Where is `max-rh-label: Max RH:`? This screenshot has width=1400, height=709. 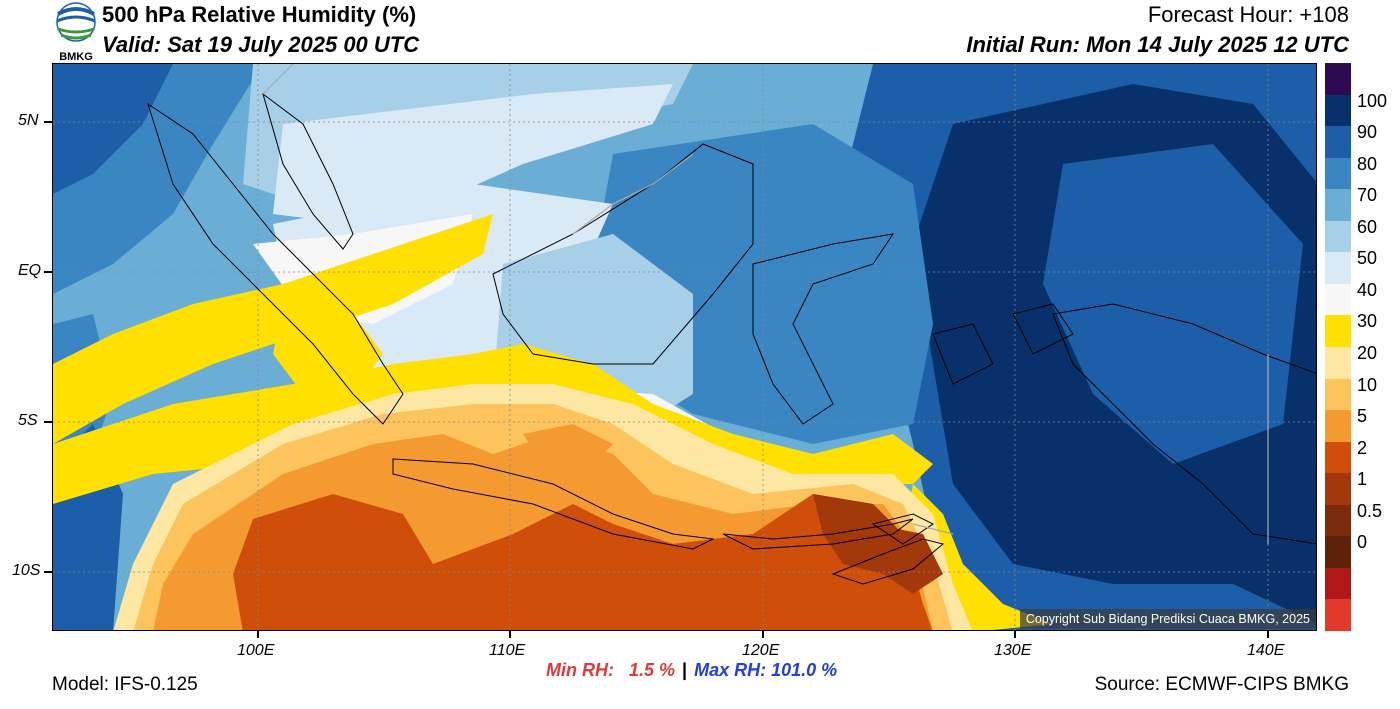
max-rh-label: Max RH: is located at coordinates (730, 670).